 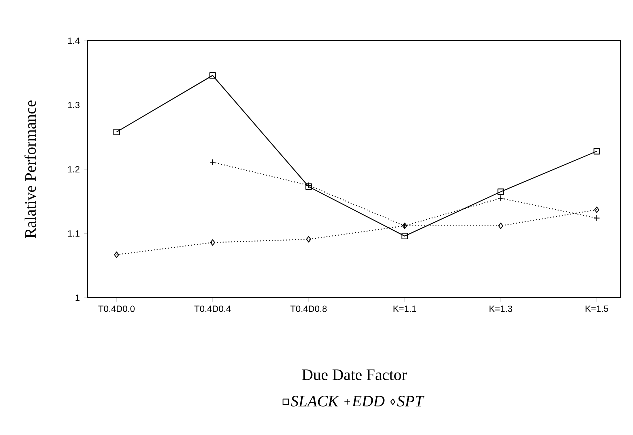 What do you see at coordinates (30, 169) in the screenshot?
I see `y-axis-title: Ralative Performance` at bounding box center [30, 169].